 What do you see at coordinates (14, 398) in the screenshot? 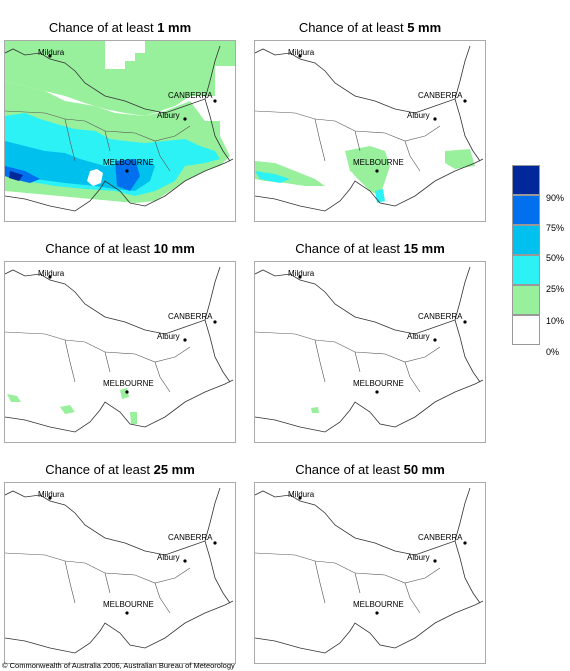
I see `shade-10-west` at bounding box center [14, 398].